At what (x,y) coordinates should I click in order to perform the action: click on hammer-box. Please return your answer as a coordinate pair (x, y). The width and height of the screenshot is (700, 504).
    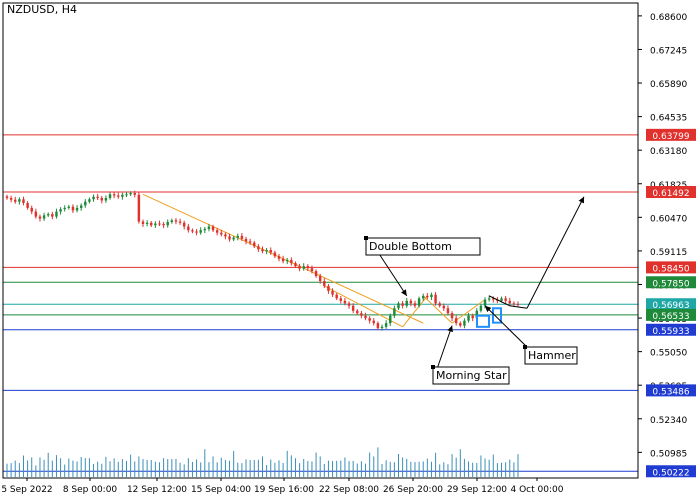
    Looking at the image, I should click on (497, 315).